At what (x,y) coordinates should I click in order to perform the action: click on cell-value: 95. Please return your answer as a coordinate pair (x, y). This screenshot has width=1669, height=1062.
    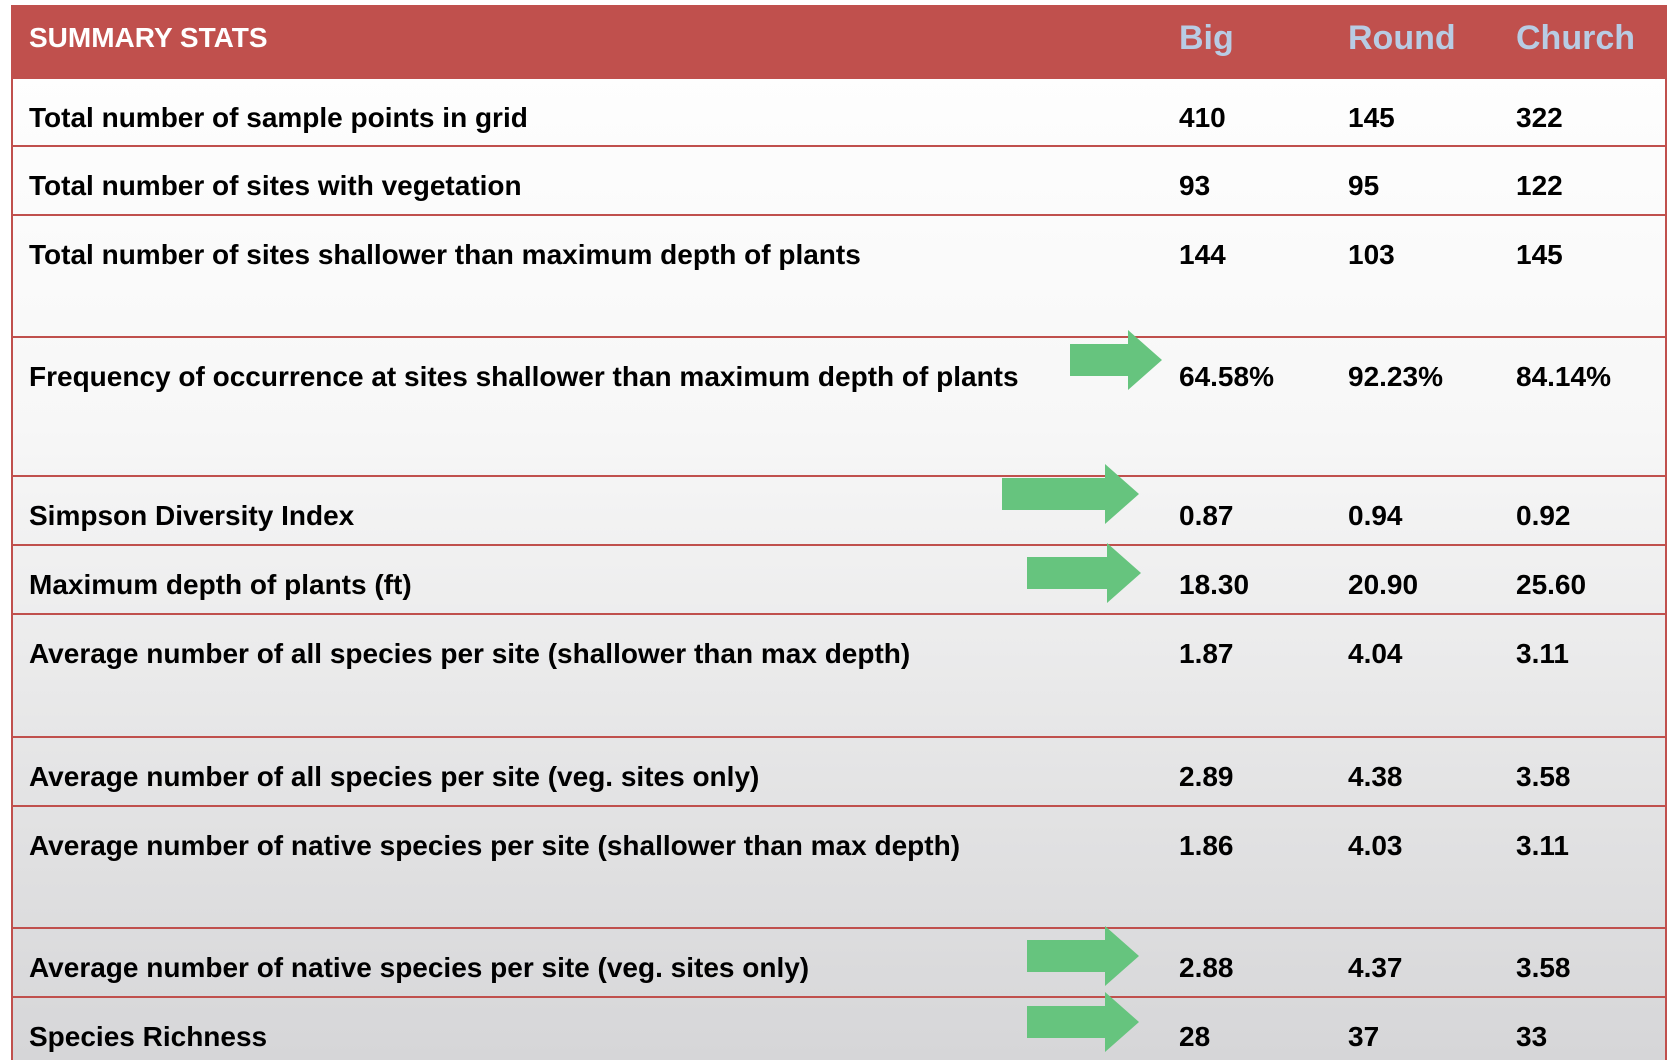
    Looking at the image, I should click on (1364, 185).